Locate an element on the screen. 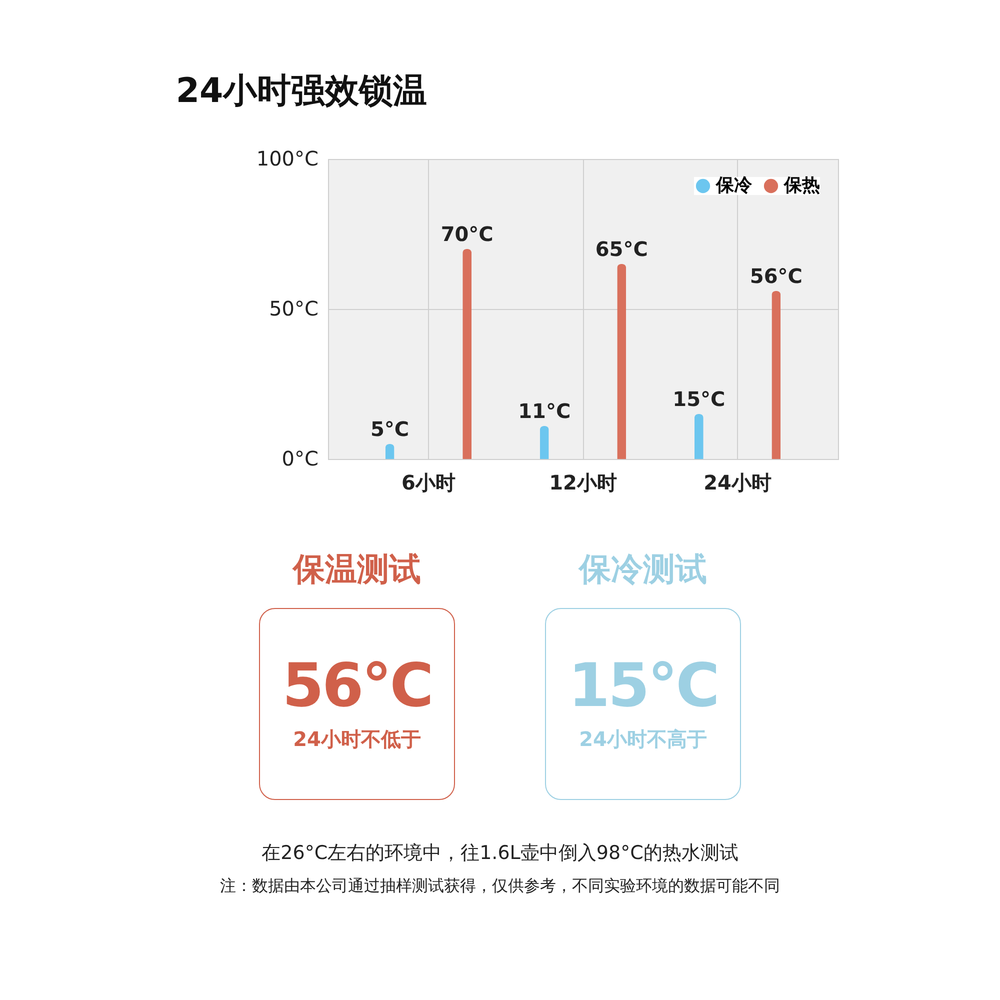 This screenshot has width=1000, height=1000. y-tick-label: 0°C is located at coordinates (300, 458).